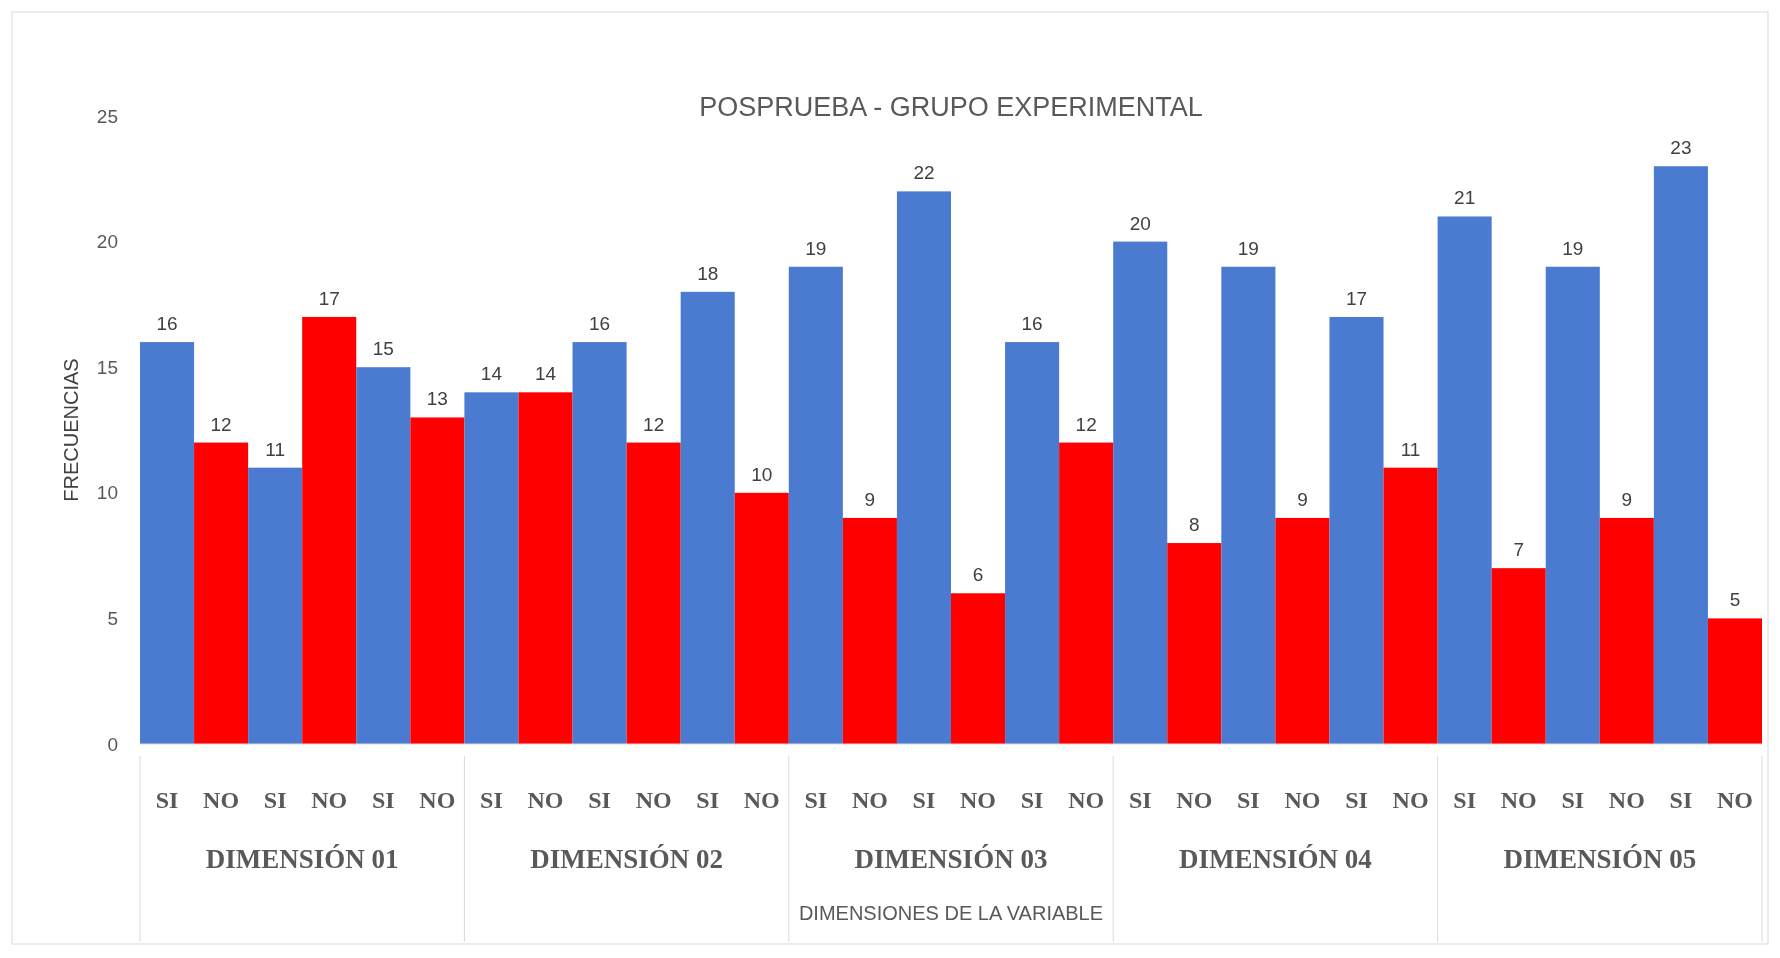 The width and height of the screenshot is (1780, 958). What do you see at coordinates (1465, 198) in the screenshot?
I see `data-label: 21` at bounding box center [1465, 198].